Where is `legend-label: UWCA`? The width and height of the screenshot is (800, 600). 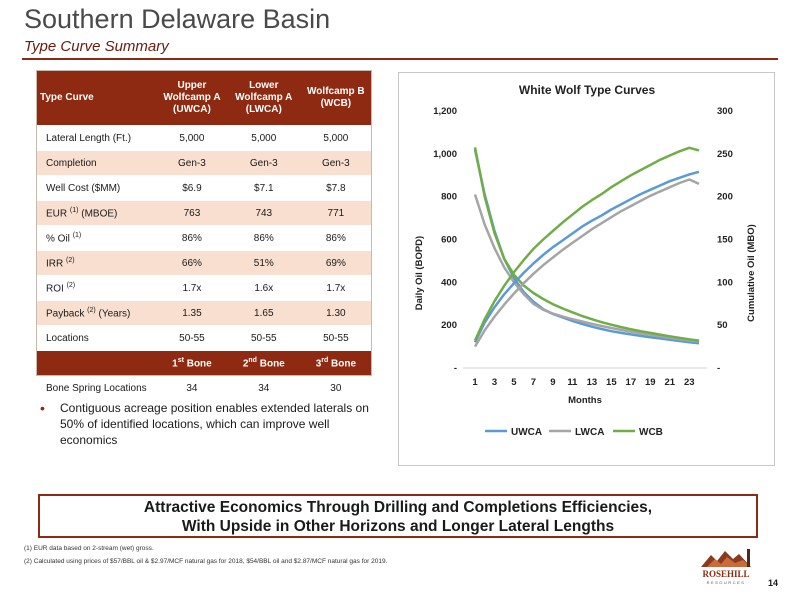 legend-label: UWCA is located at coordinates (526, 432).